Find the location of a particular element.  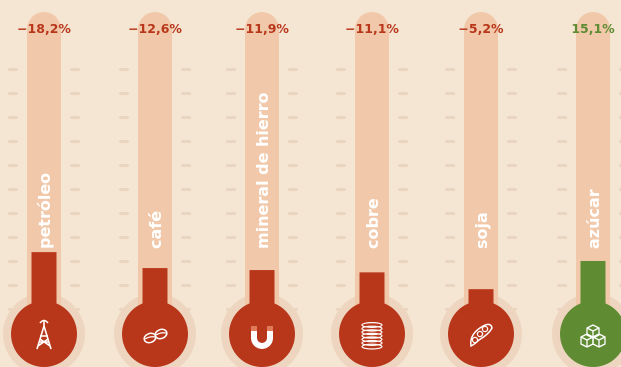

thermometer: −11,1% cobre is located at coordinates (372, 189).